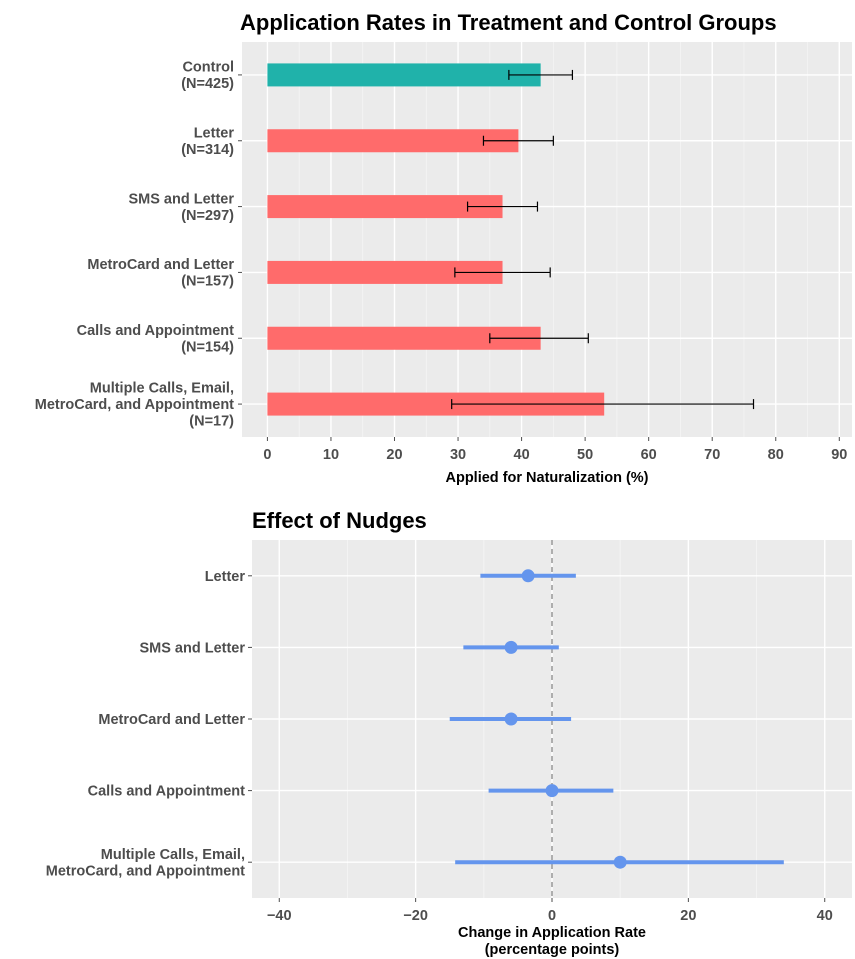 This screenshot has width=855, height=959. What do you see at coordinates (552, 933) in the screenshot?
I see `x-axis-title-line: Change in Application Rate` at bounding box center [552, 933].